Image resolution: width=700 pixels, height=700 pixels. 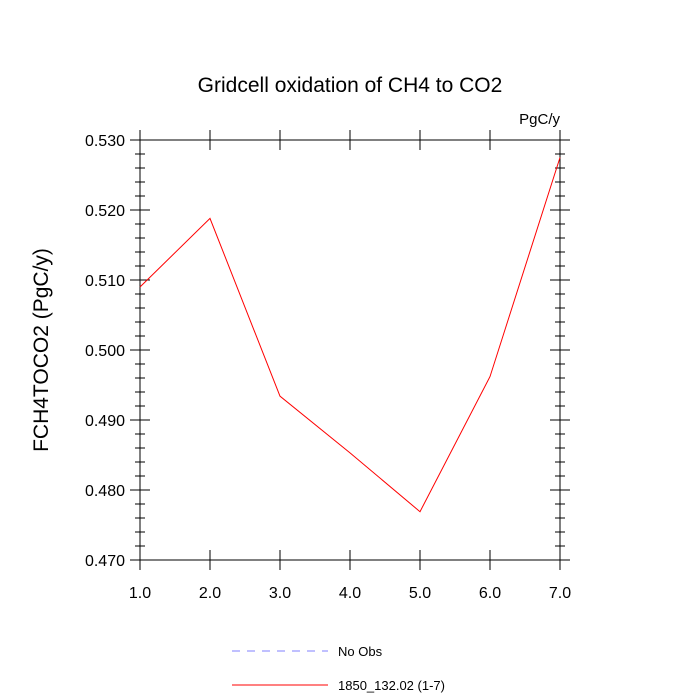 What do you see at coordinates (105, 491) in the screenshot?
I see `y-tick-label: 0.480` at bounding box center [105, 491].